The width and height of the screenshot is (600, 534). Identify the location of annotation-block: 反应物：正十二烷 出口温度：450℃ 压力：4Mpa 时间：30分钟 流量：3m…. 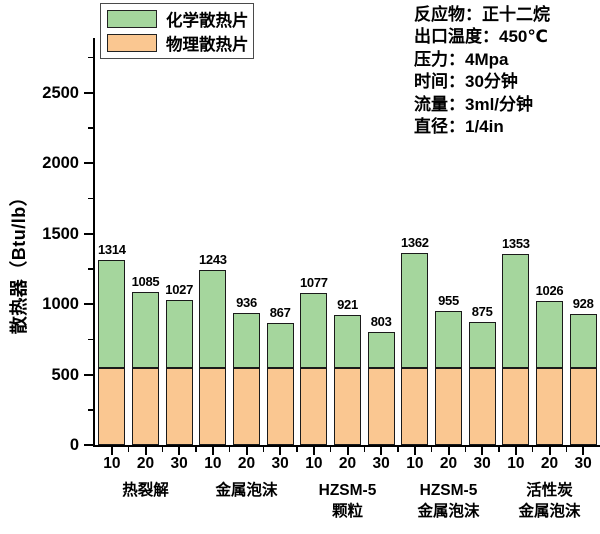
(507, 71).